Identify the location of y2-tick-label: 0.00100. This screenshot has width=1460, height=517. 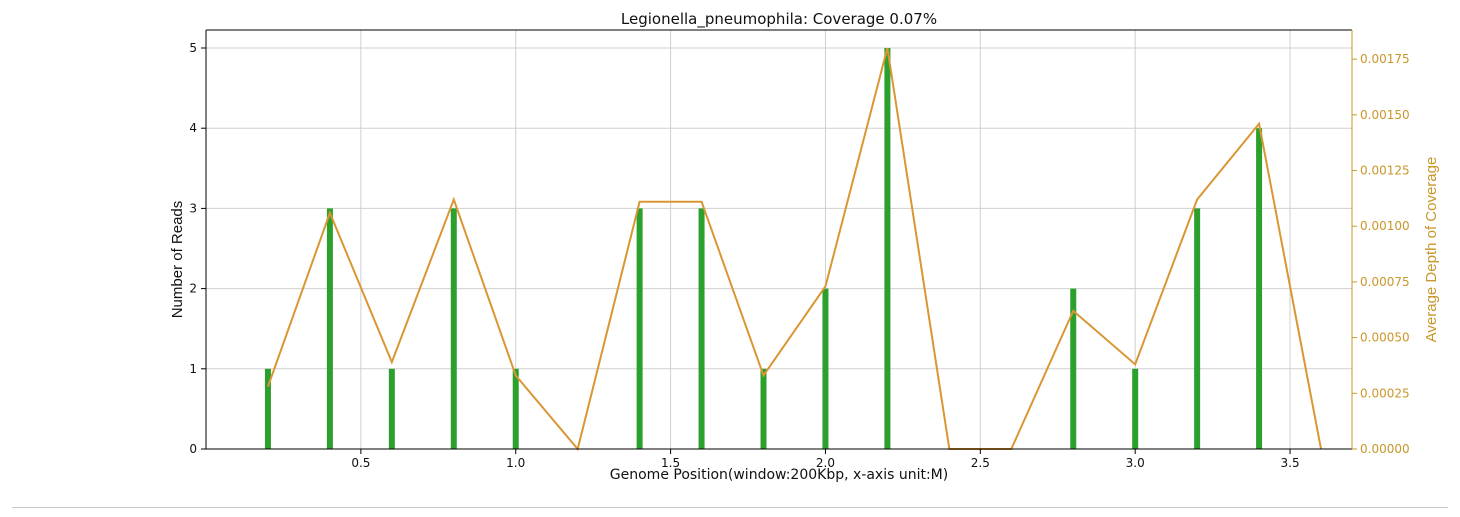
(1385, 226).